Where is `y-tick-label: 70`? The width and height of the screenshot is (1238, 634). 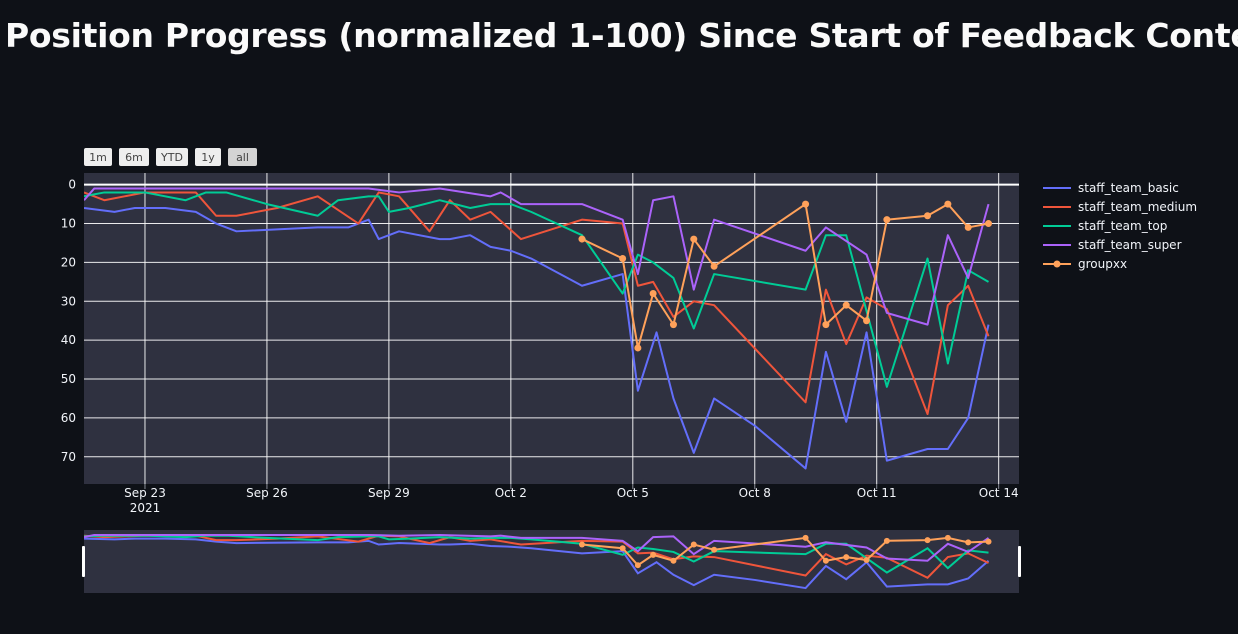
y-tick-label: 70 is located at coordinates (68, 457).